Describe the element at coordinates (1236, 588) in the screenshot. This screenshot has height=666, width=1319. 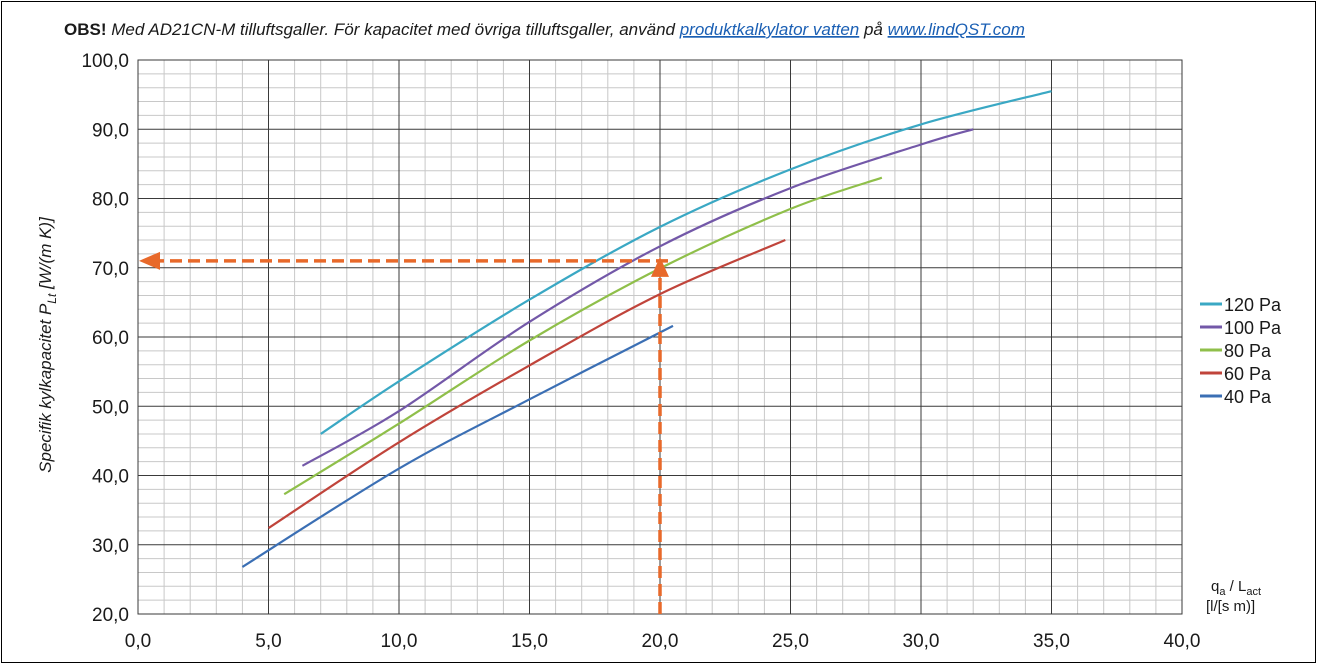
I see `x-axis-label-line1: qa / Lact` at that location.